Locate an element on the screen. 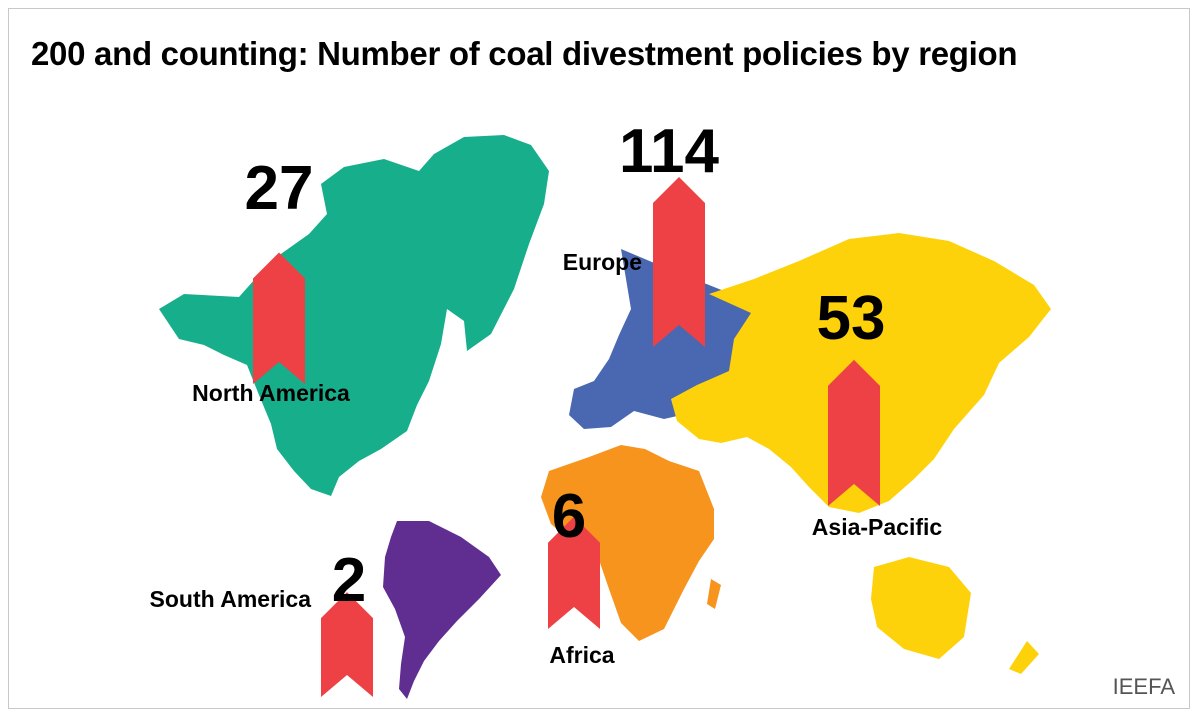 The image size is (1200, 719). asia-pacific-category-label: Asia-Pacific is located at coordinates (877, 527).